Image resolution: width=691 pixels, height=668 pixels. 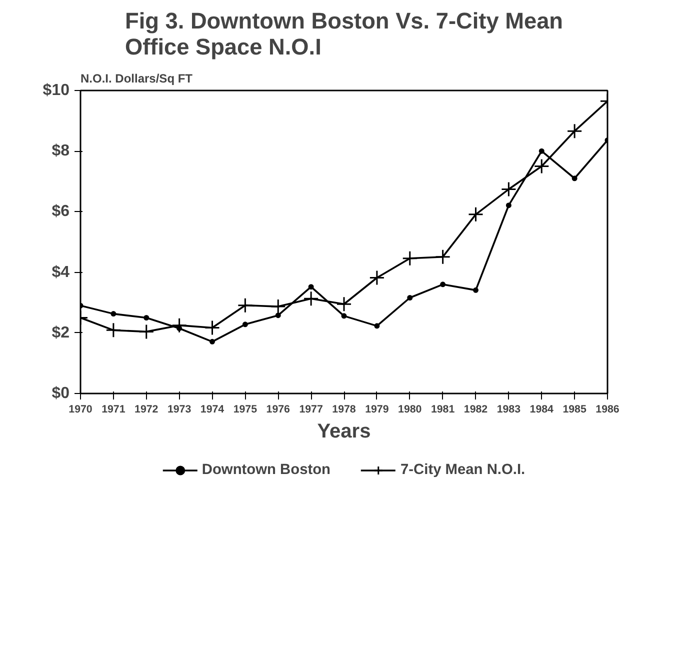 What do you see at coordinates (463, 470) in the screenshot?
I see `legend-label: 7-City Mean N.O.I.` at bounding box center [463, 470].